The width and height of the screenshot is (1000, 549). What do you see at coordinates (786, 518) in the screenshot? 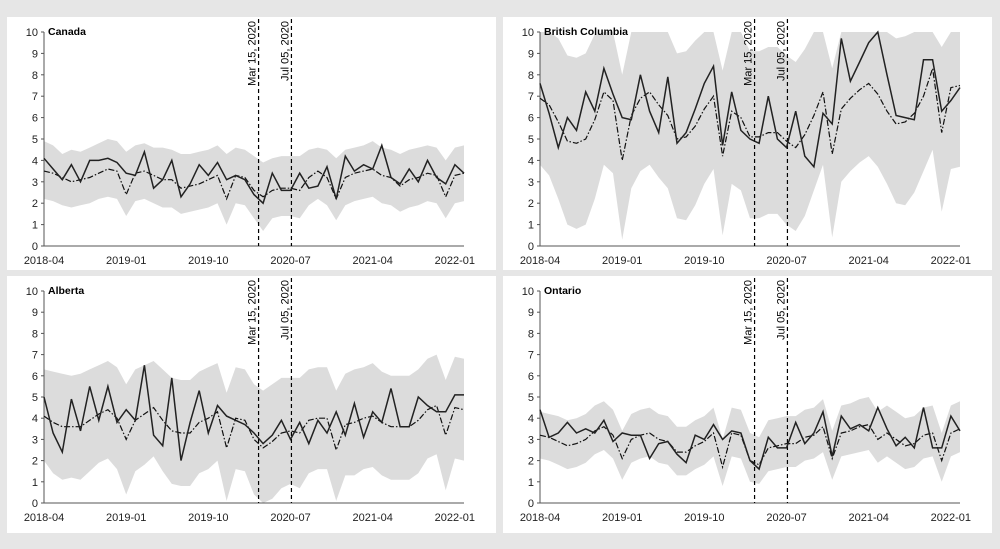
I see `ontario-x-tick-label: 2020-07` at bounding box center [786, 518].